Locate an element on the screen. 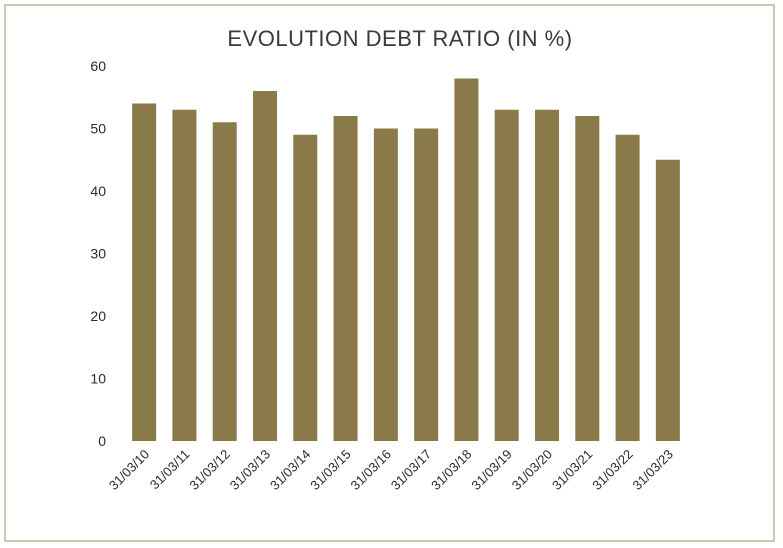 The image size is (783, 548). y-axis-ticks: 0 10 20 30 40 50 60 is located at coordinates (98, 253).